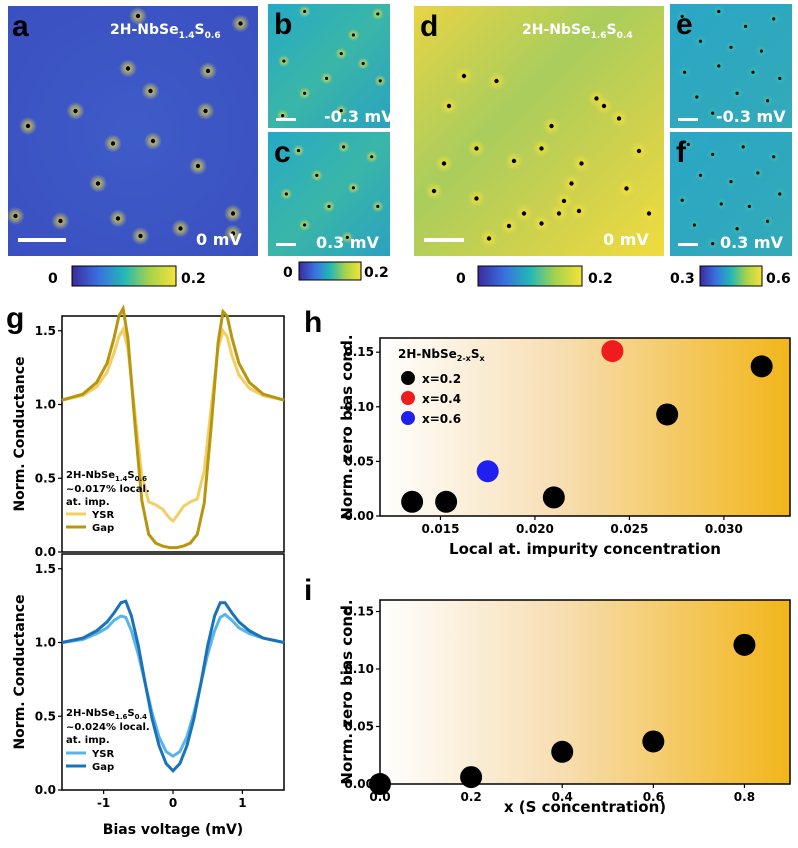 The image size is (798, 848). I want to click on y-tick-label: 0.05, so click(359, 461).